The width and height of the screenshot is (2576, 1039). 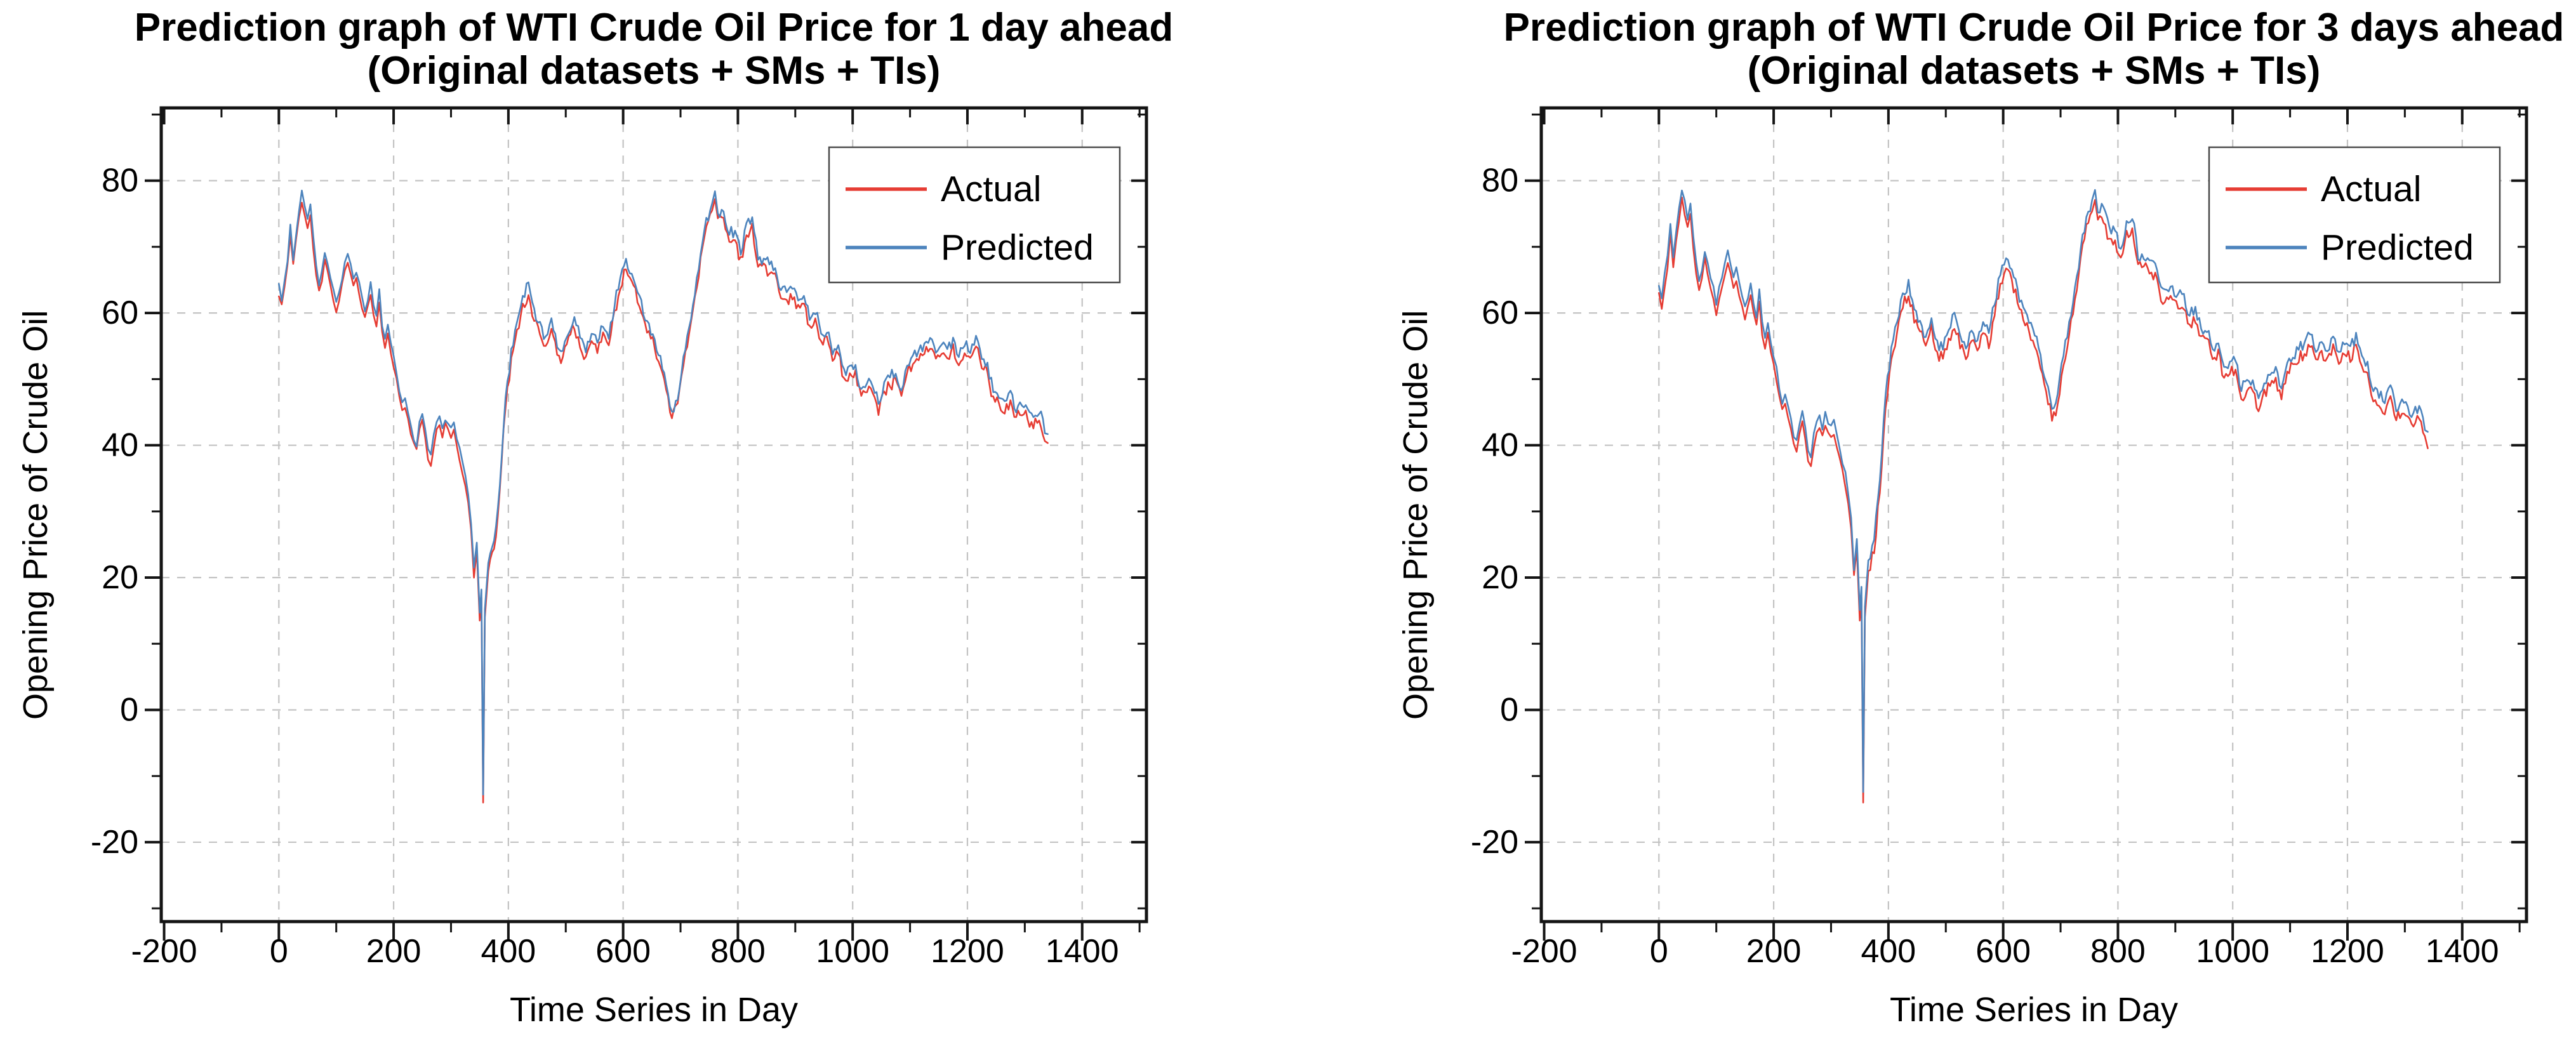 I want to click on chart-1-x-axis-title: Time Series in Day, so click(x=654, y=1010).